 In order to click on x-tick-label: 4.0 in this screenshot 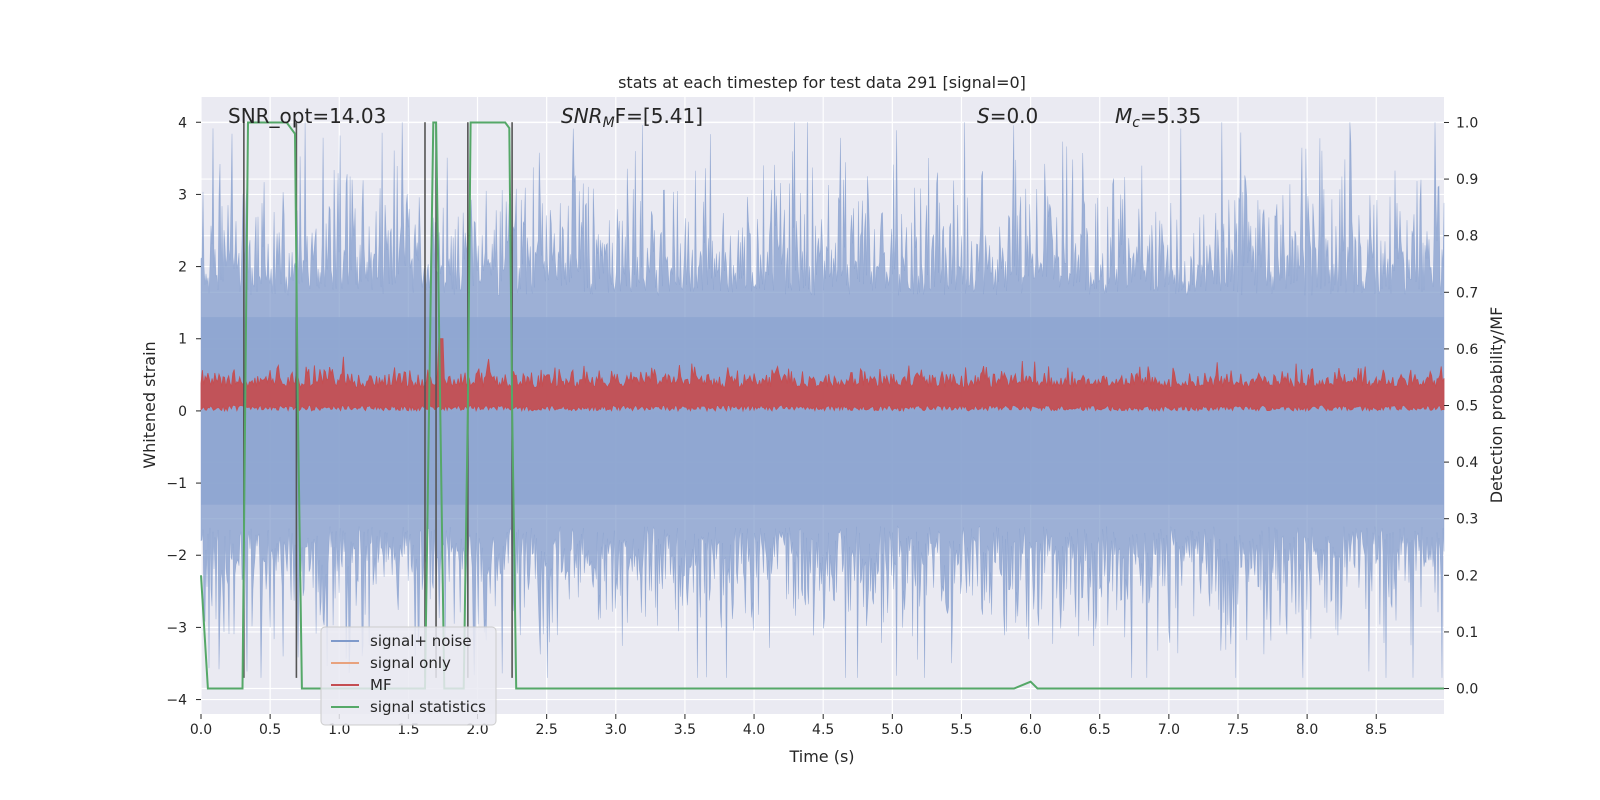, I will do `click(754, 730)`.